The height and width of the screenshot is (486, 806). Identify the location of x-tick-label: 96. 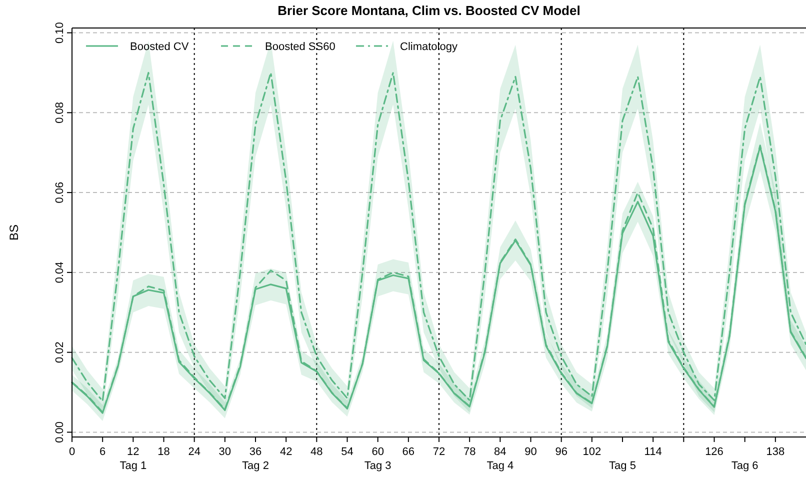
(561, 452).